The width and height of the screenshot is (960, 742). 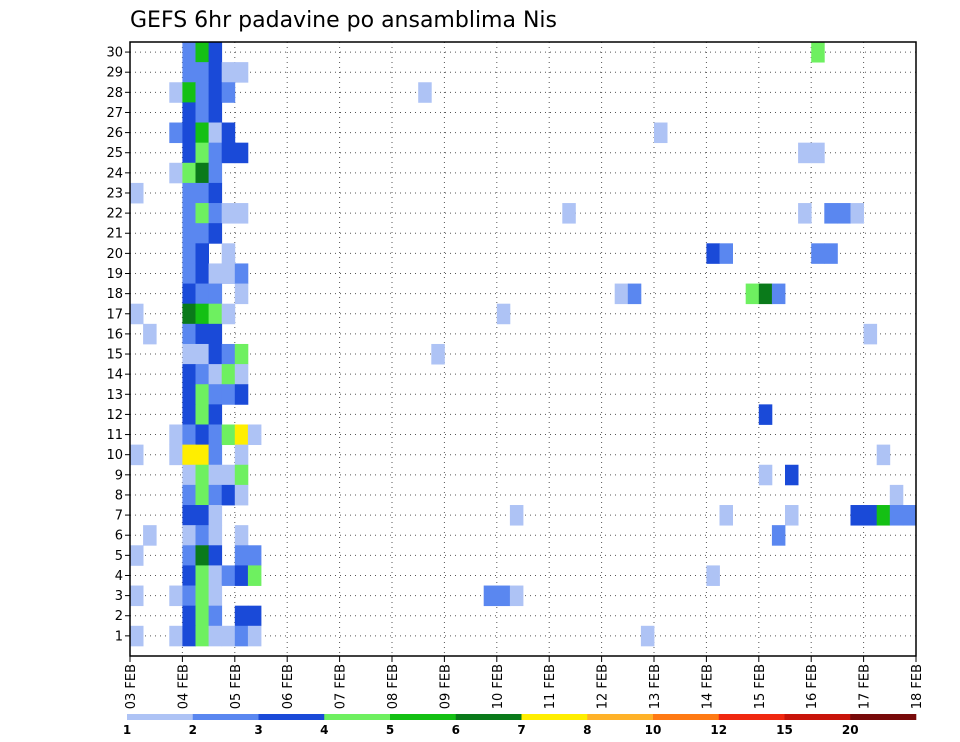 What do you see at coordinates (114, 53) in the screenshot?
I see `y-tick-label: 30` at bounding box center [114, 53].